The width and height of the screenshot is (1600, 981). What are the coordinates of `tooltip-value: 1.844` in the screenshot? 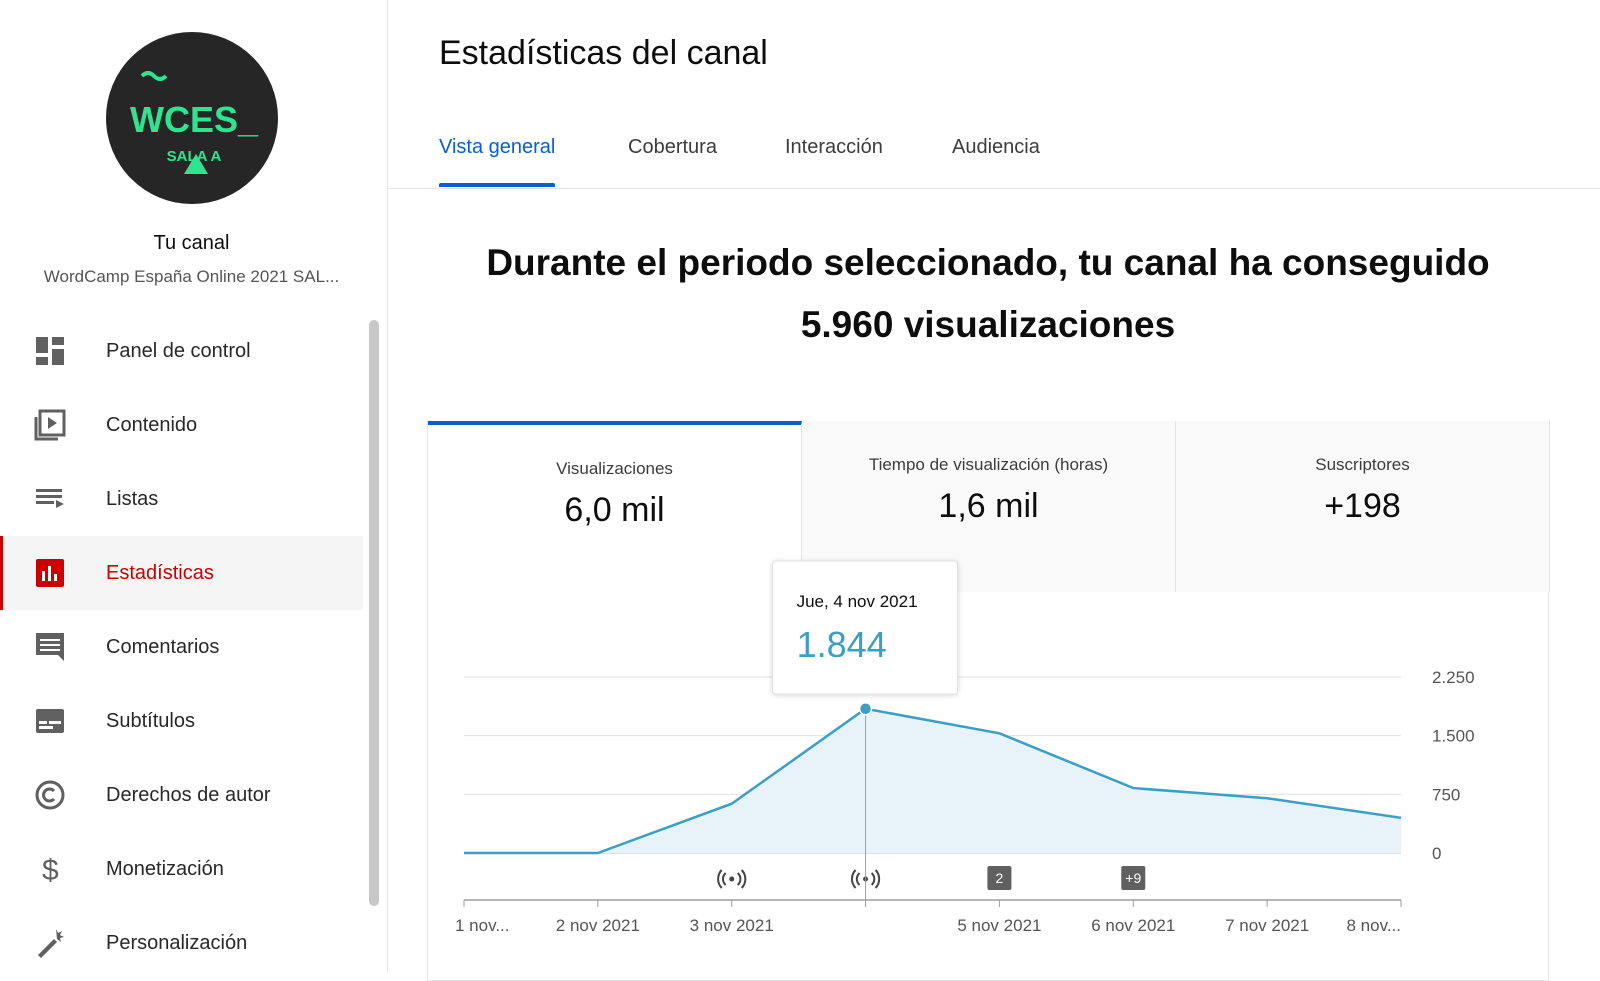 It's located at (842, 644).